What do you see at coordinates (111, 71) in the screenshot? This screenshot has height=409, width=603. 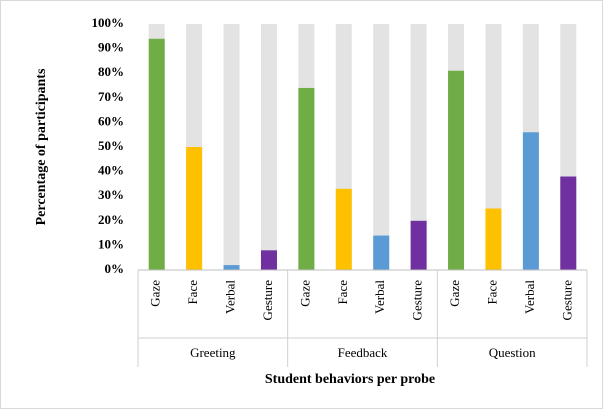 I see `y-tick-label: 80%` at bounding box center [111, 71].